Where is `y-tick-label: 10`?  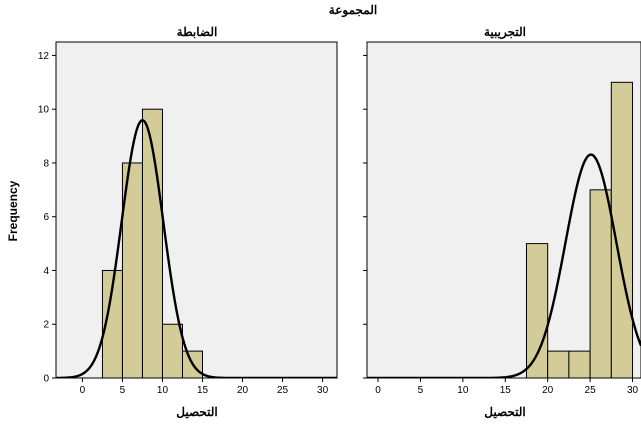
y-tick-label: 10 is located at coordinates (44, 110).